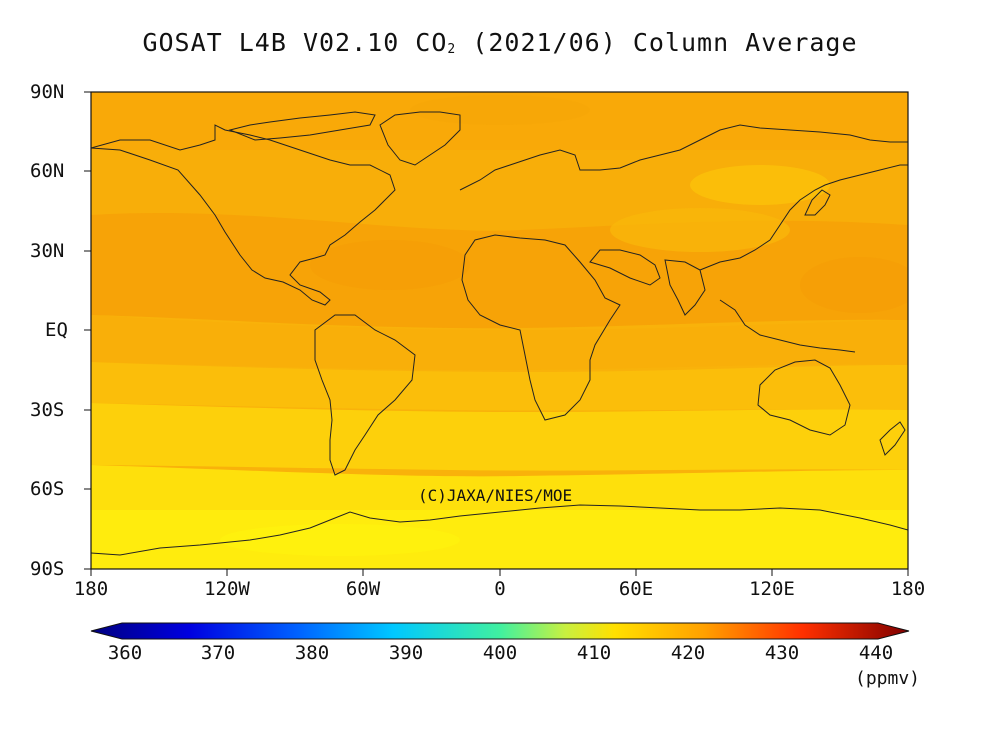 This screenshot has height=750, width=1000. I want to click on coast-se-asia, so click(787, 326).